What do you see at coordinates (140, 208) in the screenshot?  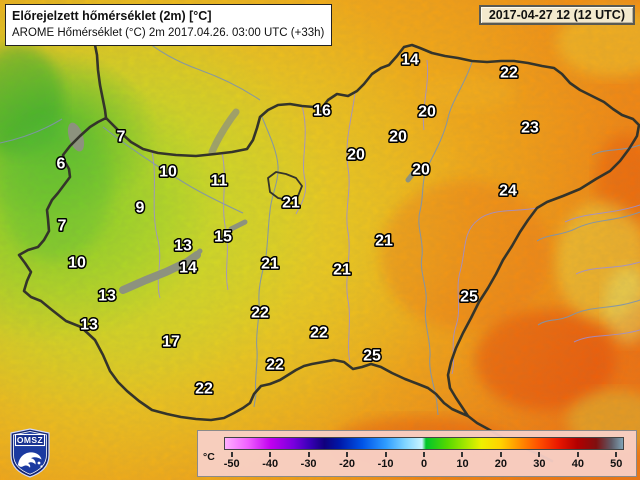 I see `temperature-label: 9` at bounding box center [140, 208].